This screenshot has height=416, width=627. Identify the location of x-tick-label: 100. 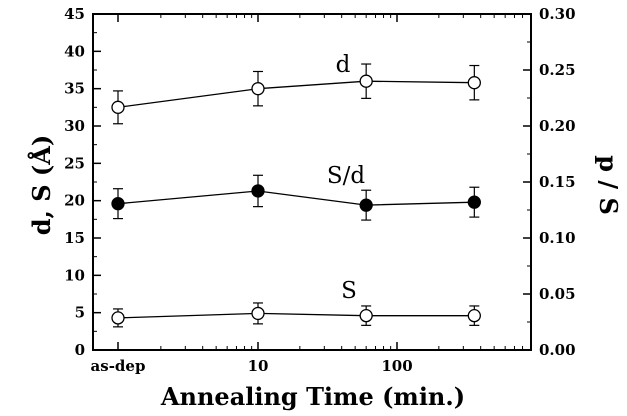
(396, 366).